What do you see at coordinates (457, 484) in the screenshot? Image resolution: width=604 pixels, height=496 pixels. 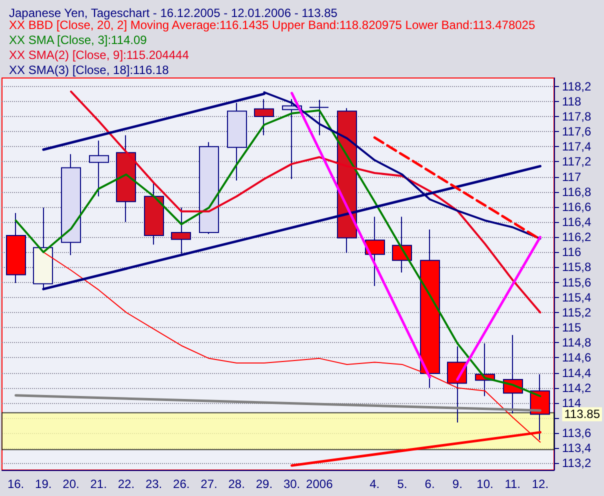 I see `x-tick-label: 9.` at bounding box center [457, 484].